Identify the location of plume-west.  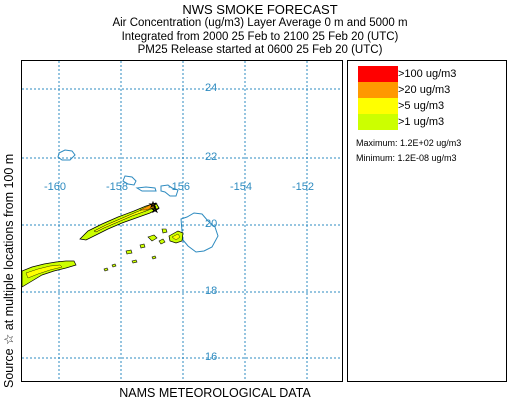
(49, 274).